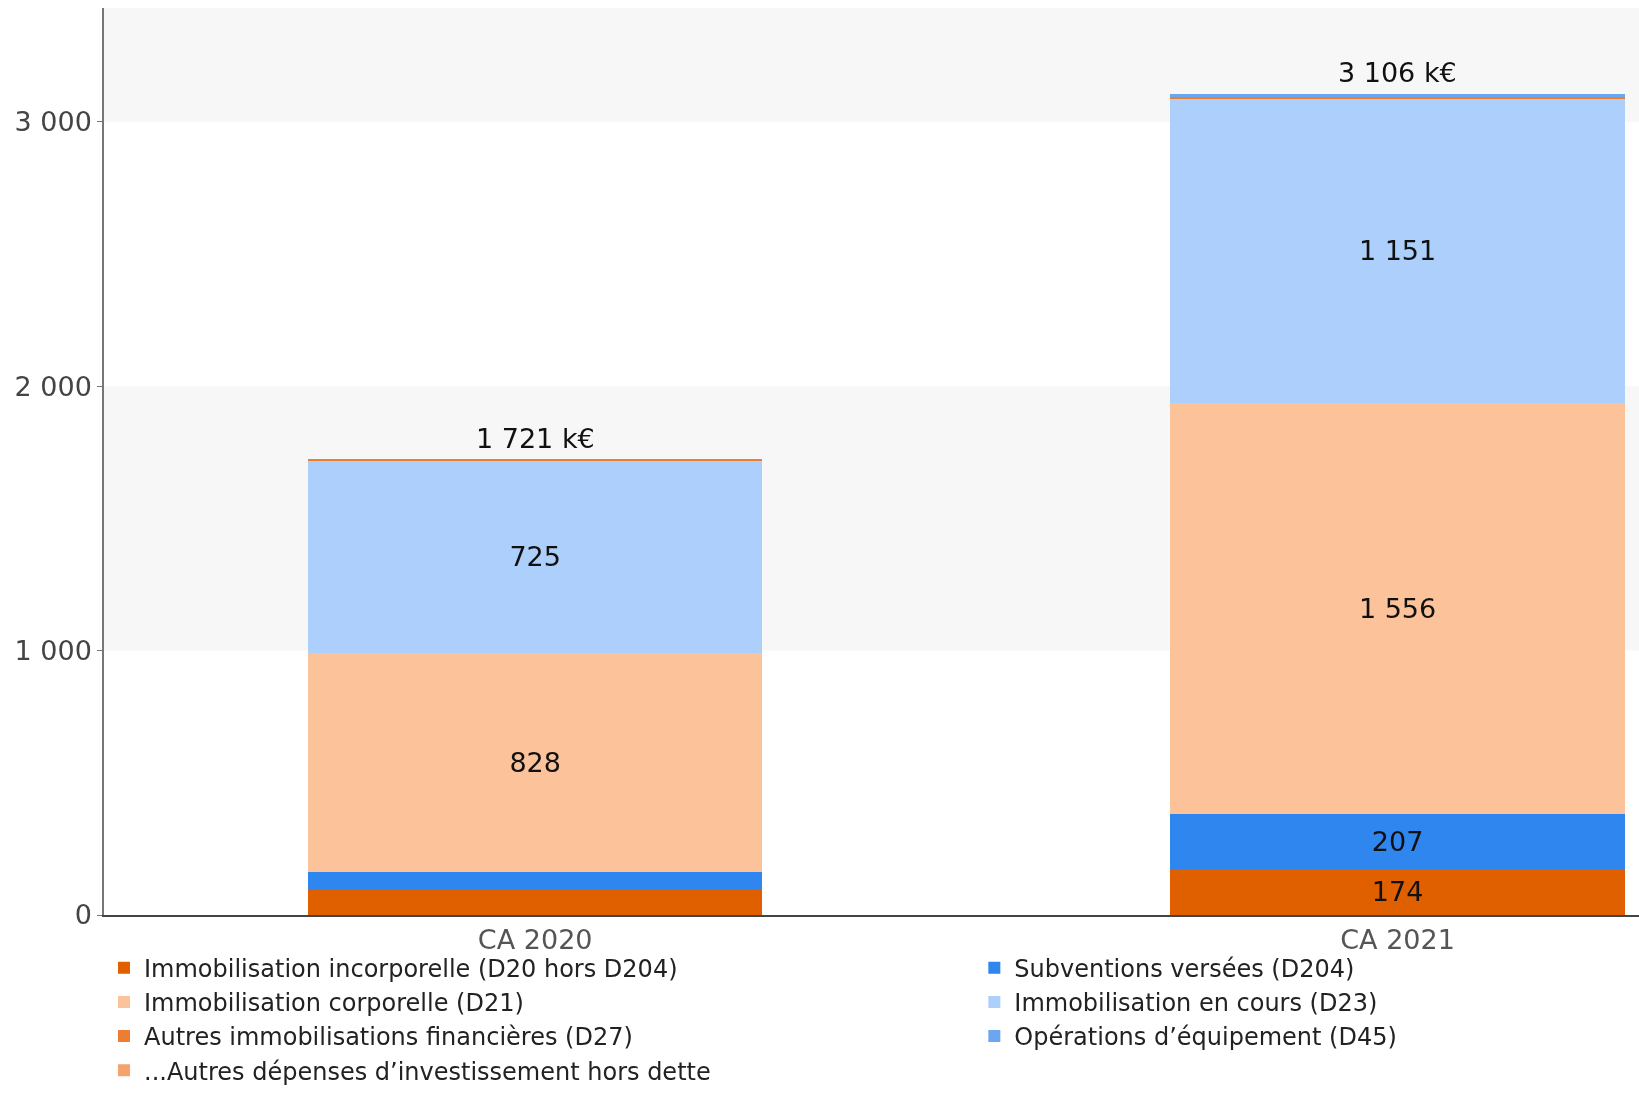  Describe the element at coordinates (1184, 969) in the screenshot. I see `legend-label: Subventions versées (D204)` at that location.